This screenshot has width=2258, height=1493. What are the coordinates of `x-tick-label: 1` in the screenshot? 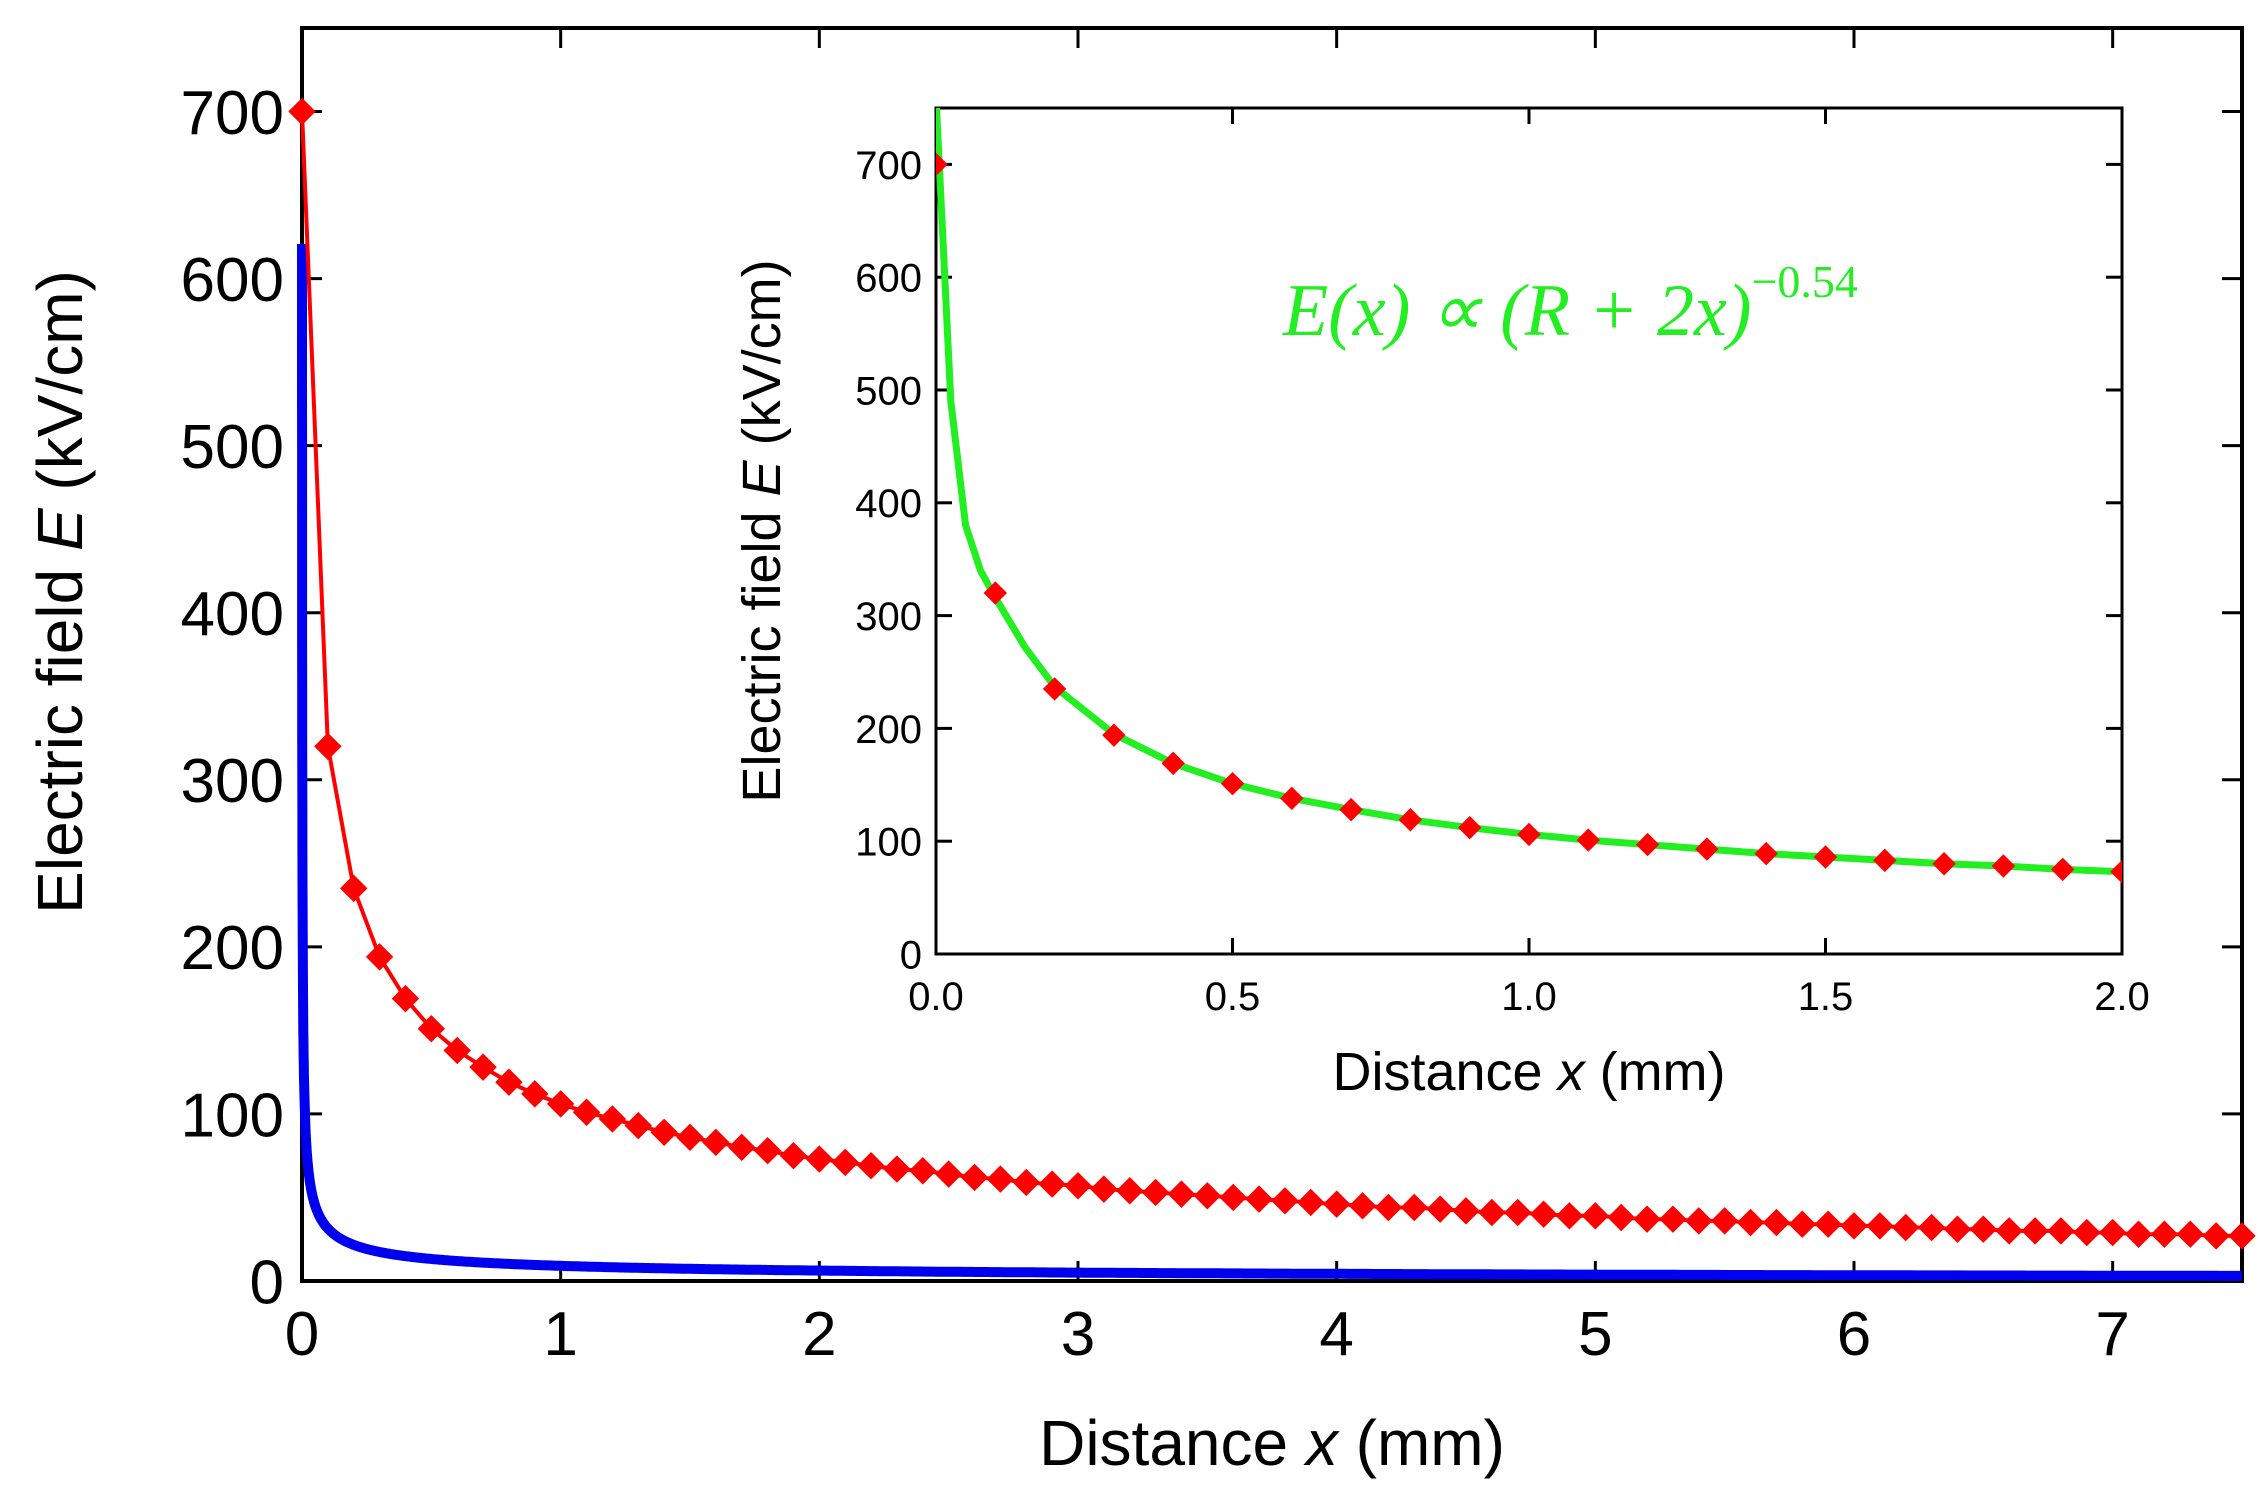 It's located at (560, 1334).